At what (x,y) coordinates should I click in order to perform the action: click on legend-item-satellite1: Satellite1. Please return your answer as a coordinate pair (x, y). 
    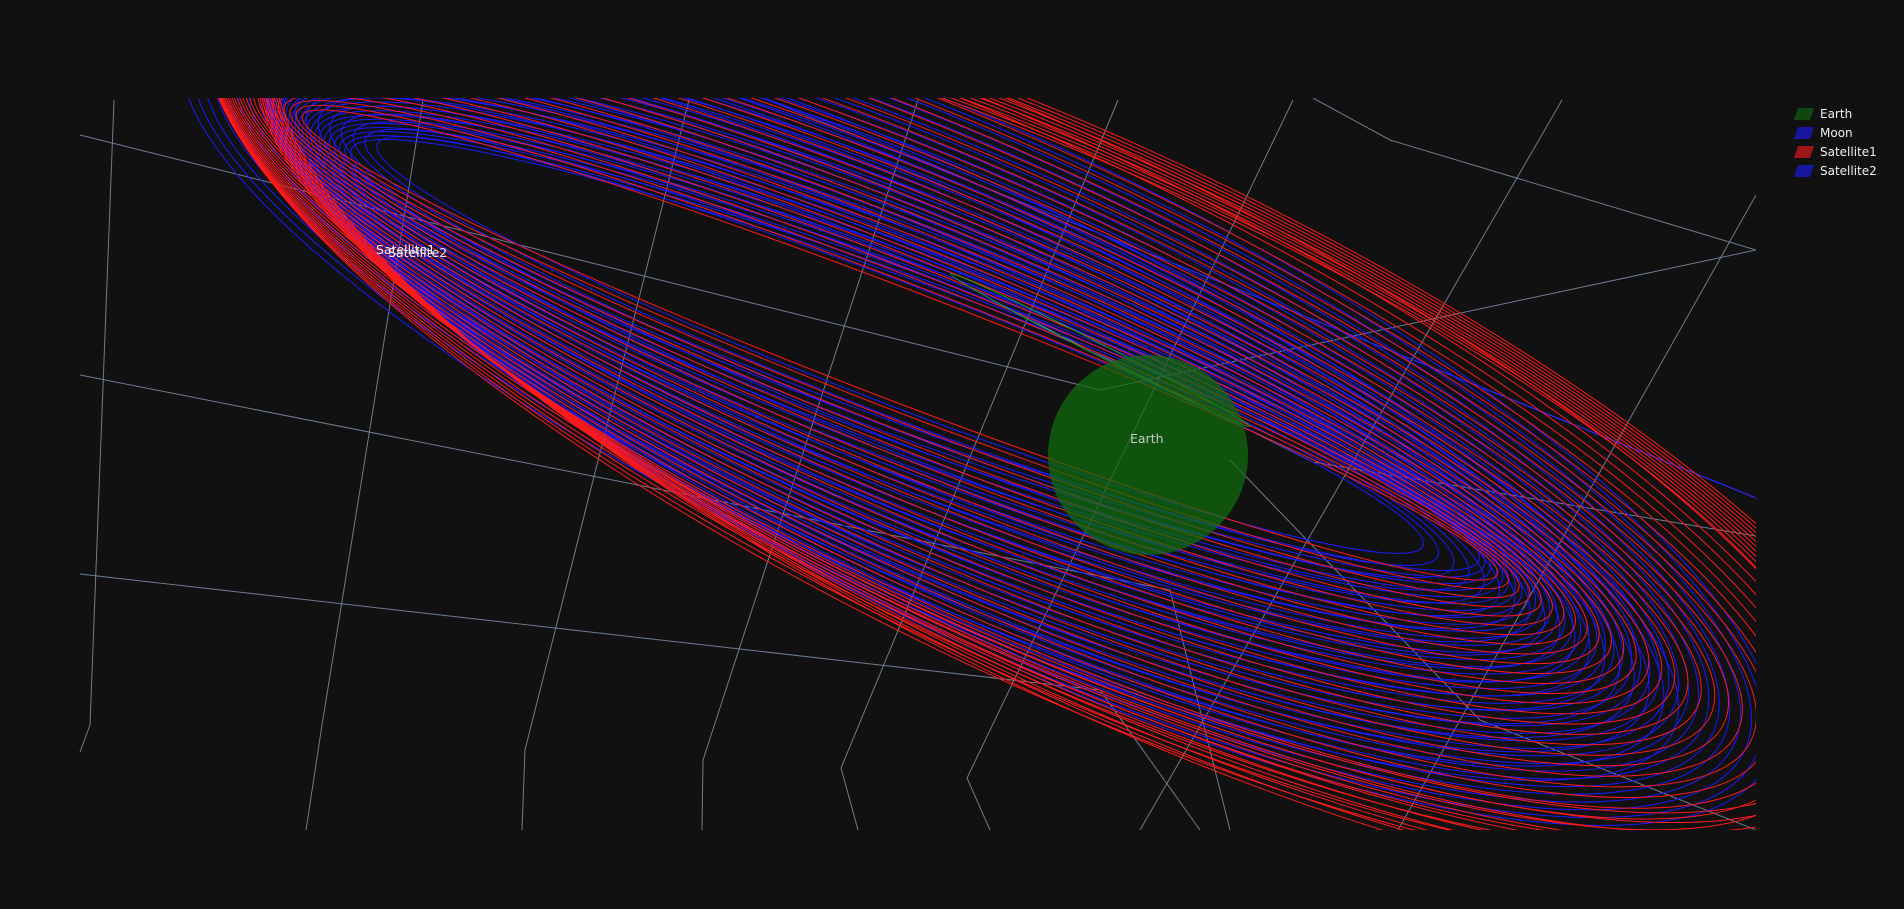
    Looking at the image, I should click on (1835, 151).